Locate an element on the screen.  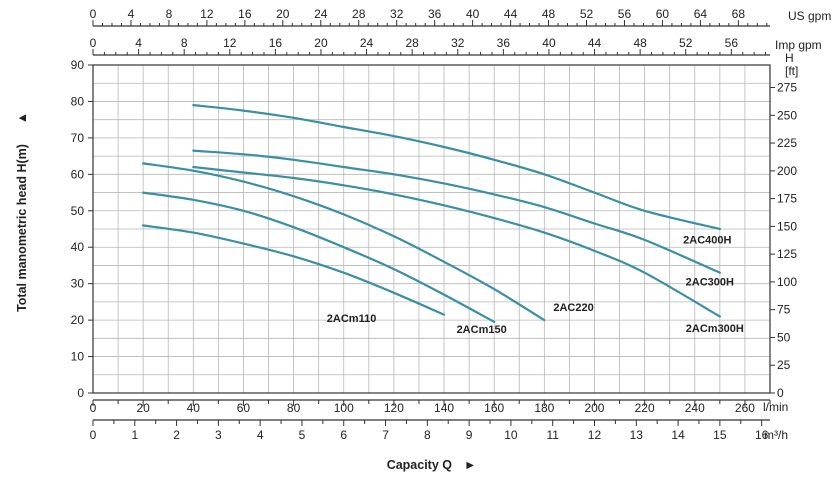
usgpm-tick-label: 20 is located at coordinates (283, 14).